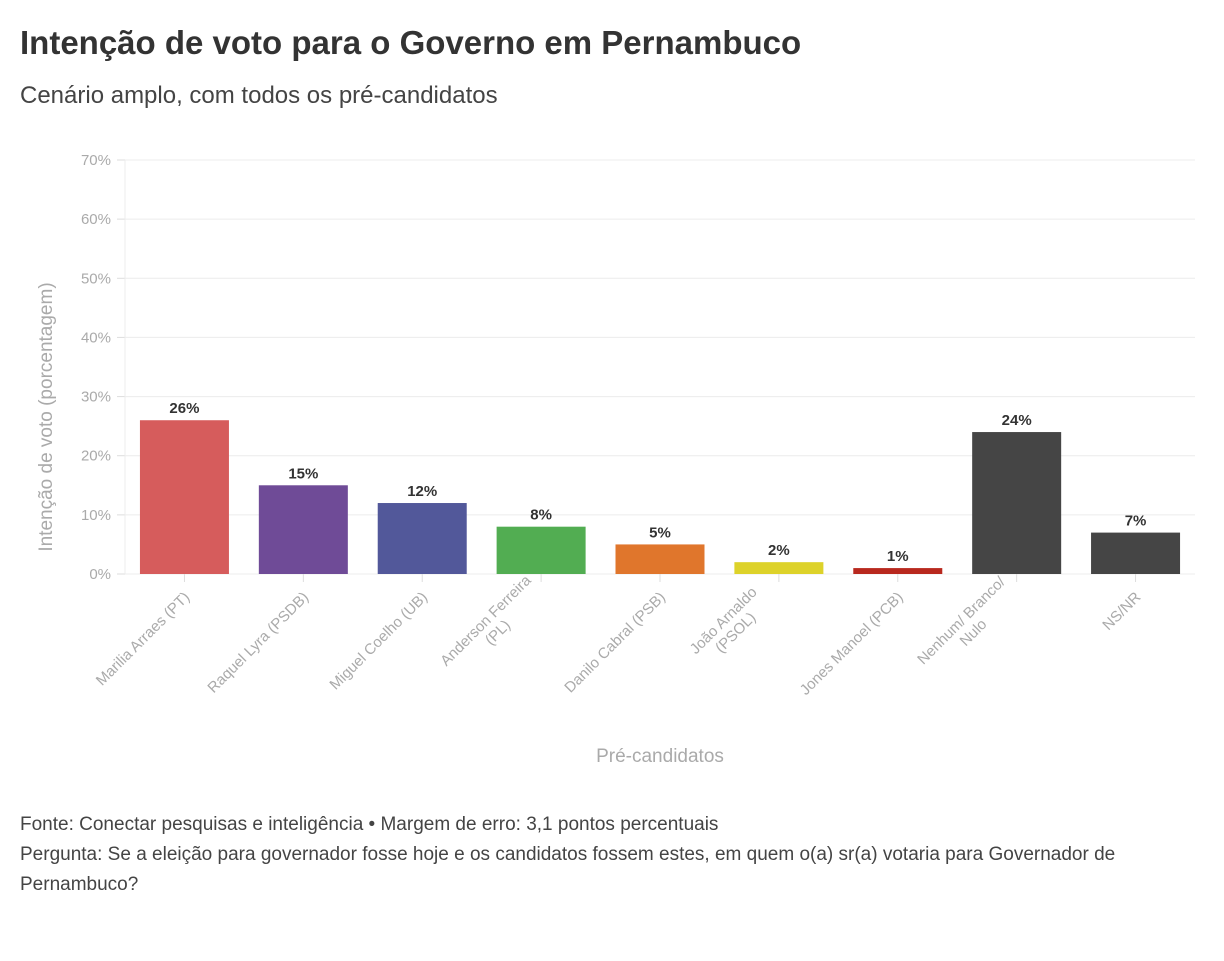 This screenshot has width=1224, height=961. I want to click on y-axis-title: Intenção de voto (porcentagem), so click(46, 416).